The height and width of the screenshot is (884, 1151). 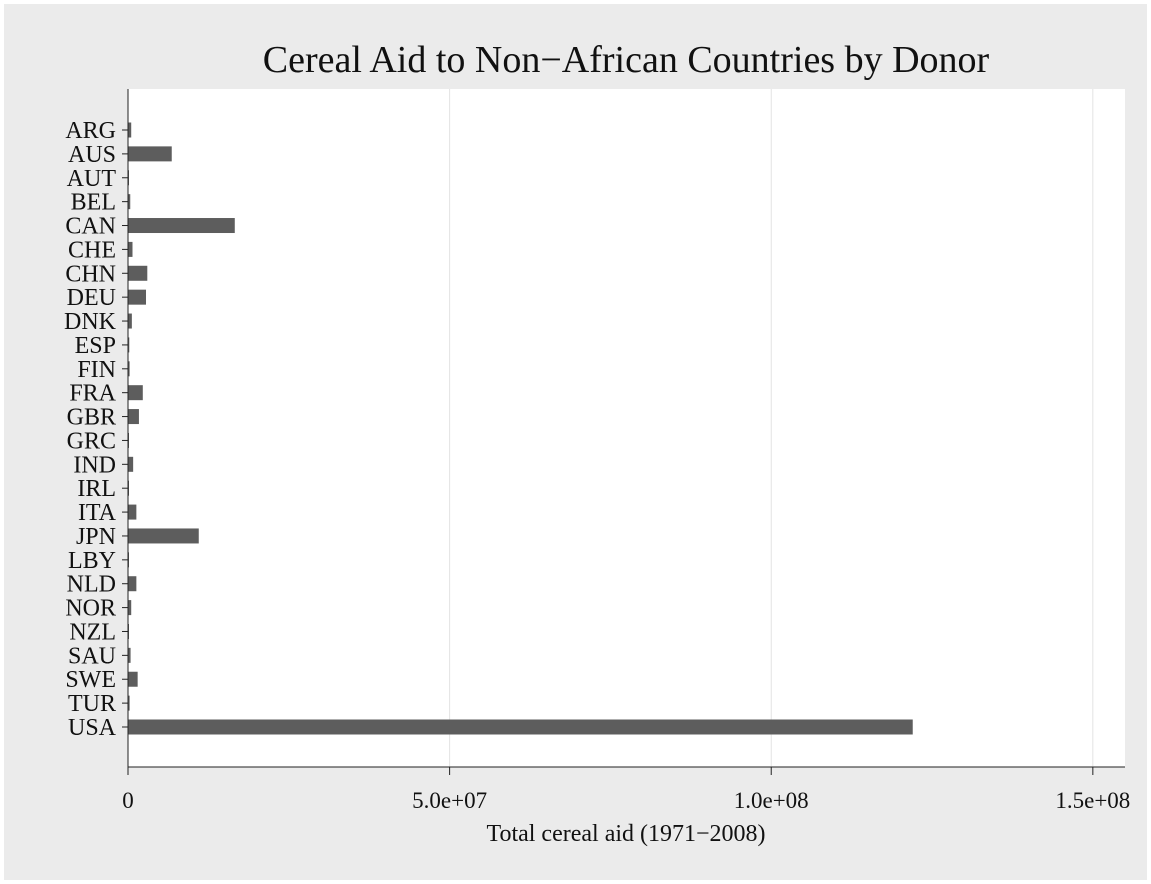 I want to click on category-label-nor: NOR, so click(x=90, y=609).